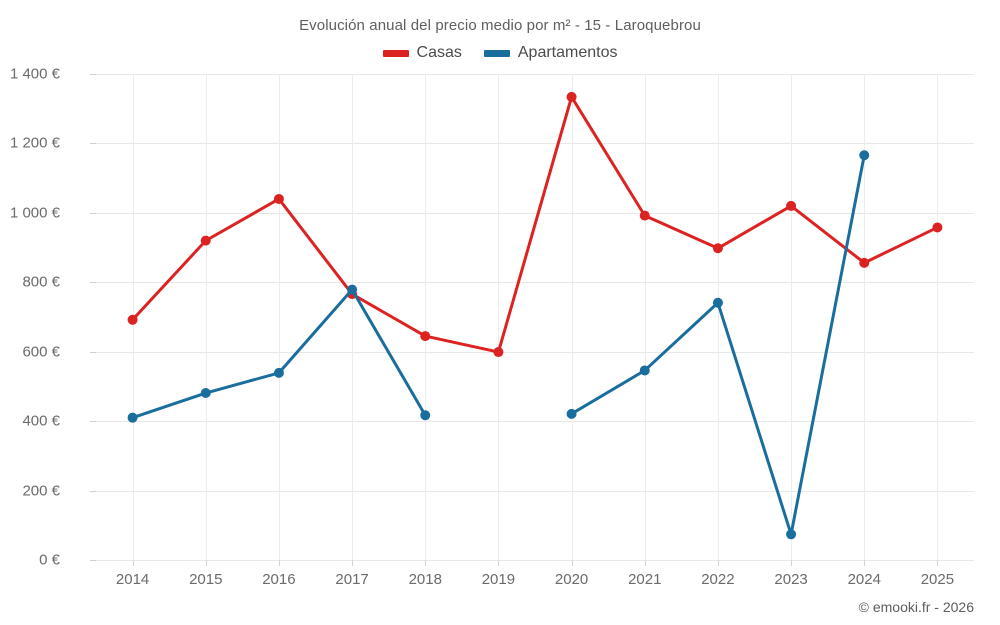 The image size is (1000, 625). Describe the element at coordinates (717, 248) in the screenshot. I see `data-point-casas-2022` at that location.